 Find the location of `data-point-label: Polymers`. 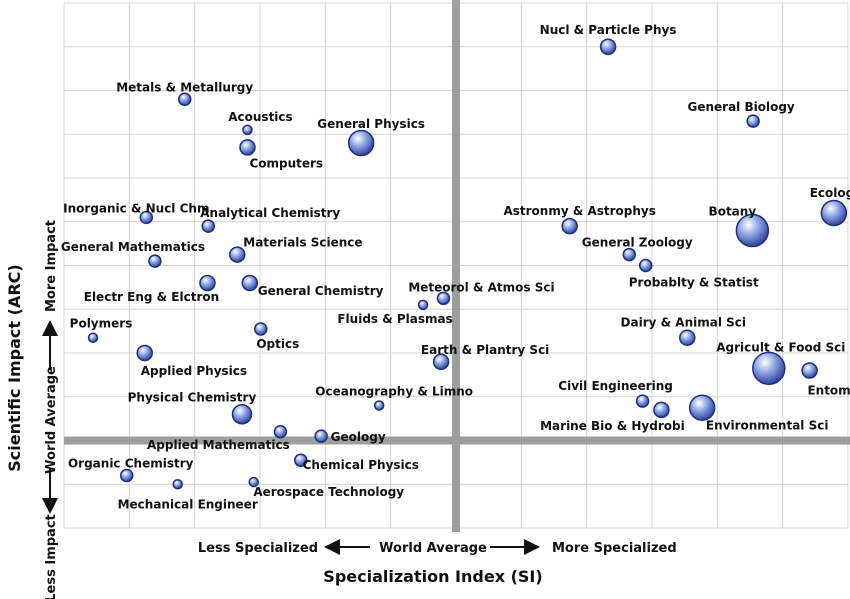

data-point-label: Polymers is located at coordinates (101, 324).